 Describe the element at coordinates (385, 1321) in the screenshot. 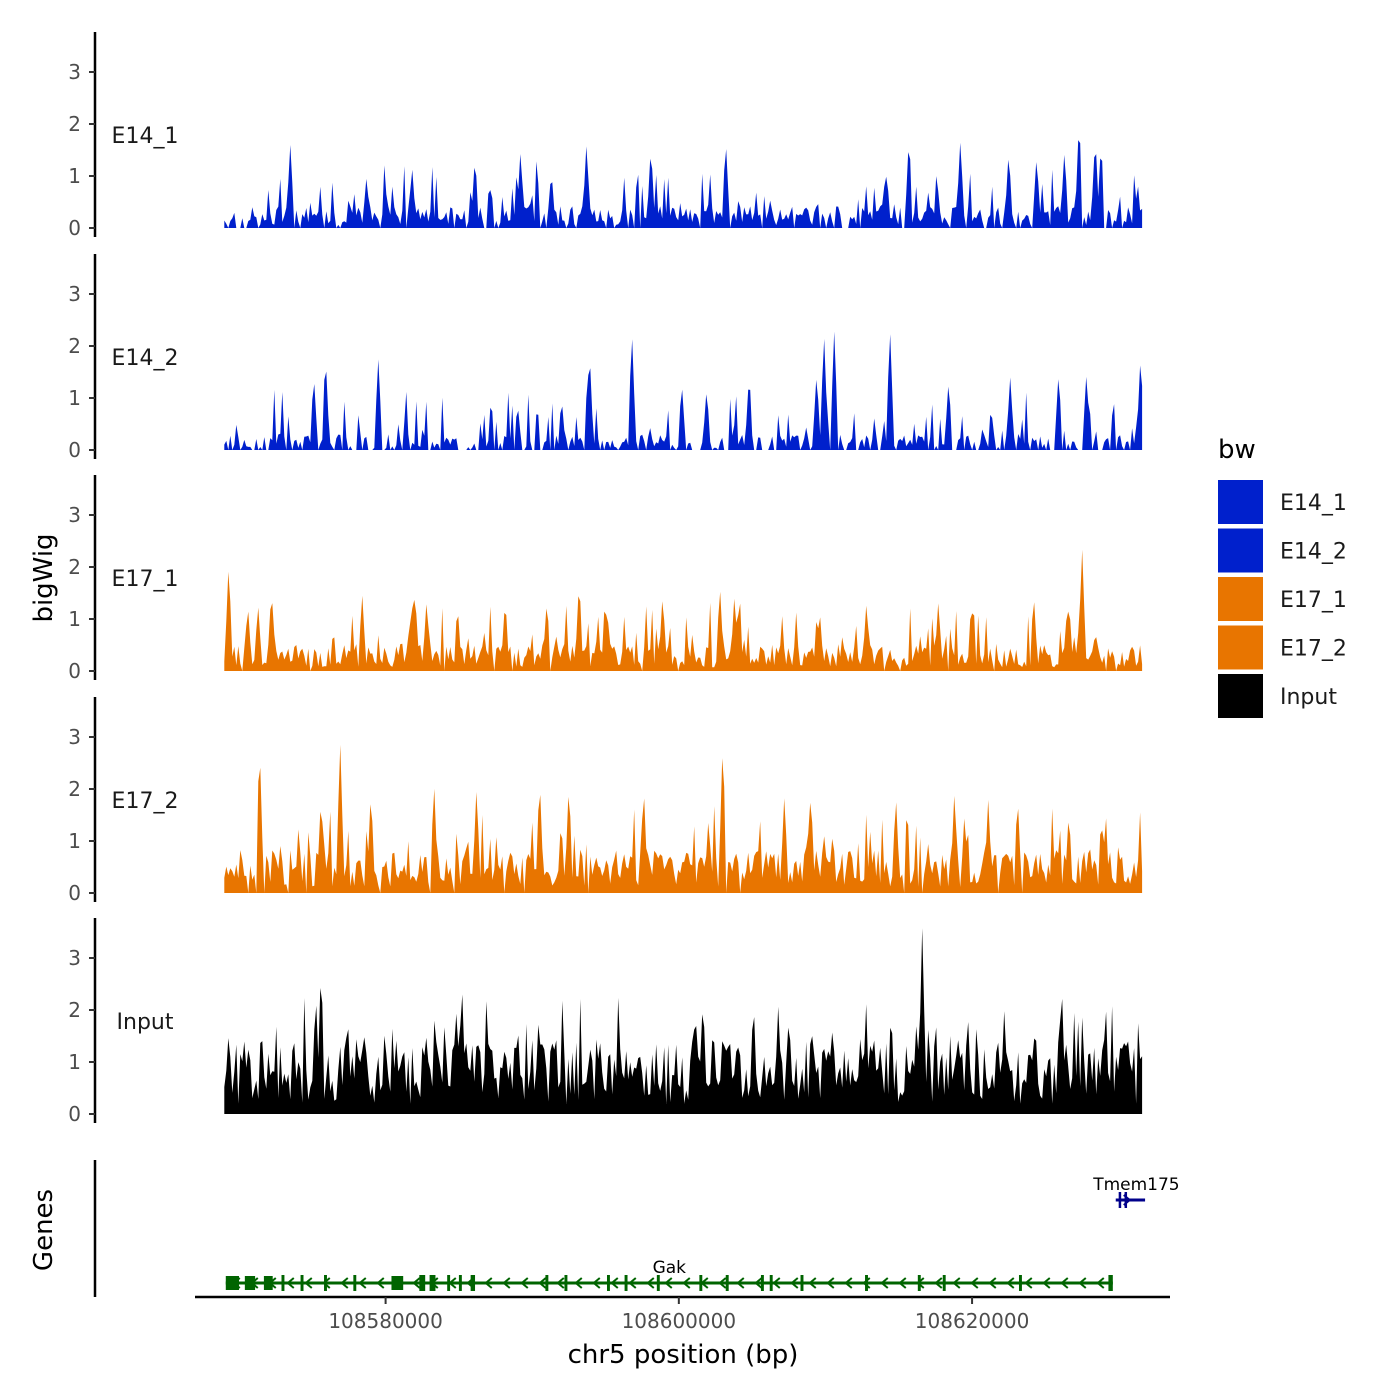

I see `x-tick-label: 108580000` at that location.